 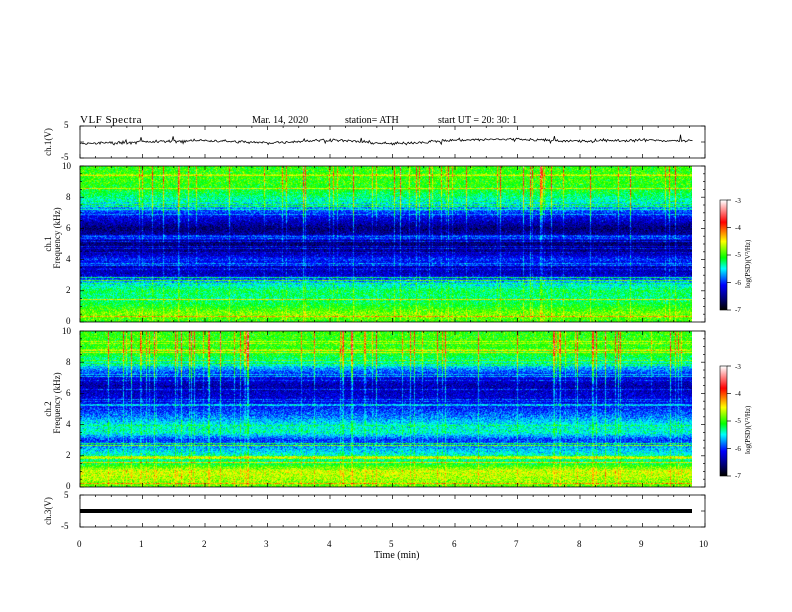 What do you see at coordinates (66, 331) in the screenshot?
I see `ch2-spec-ytick: 10` at bounding box center [66, 331].